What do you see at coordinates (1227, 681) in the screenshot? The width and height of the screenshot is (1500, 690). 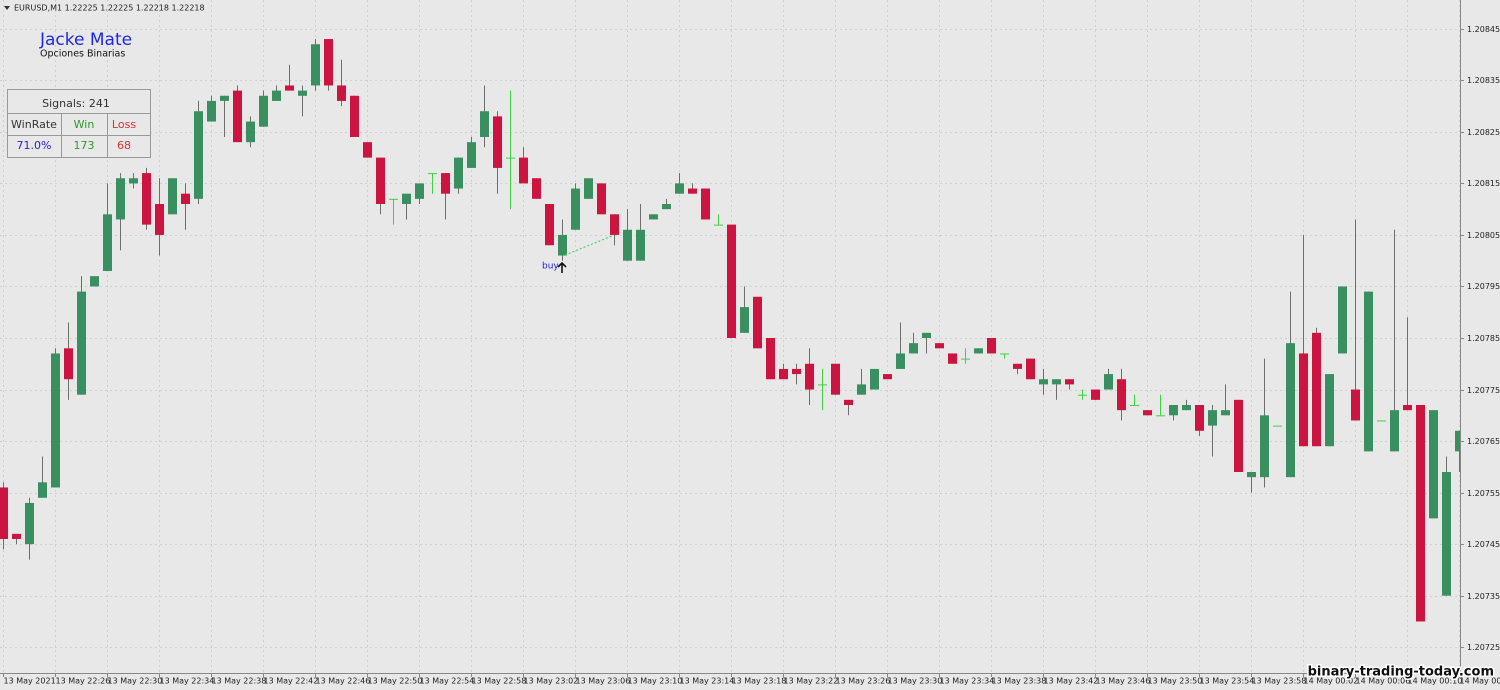 I see `x-tick-label: 13 May 23:54` at bounding box center [1227, 681].